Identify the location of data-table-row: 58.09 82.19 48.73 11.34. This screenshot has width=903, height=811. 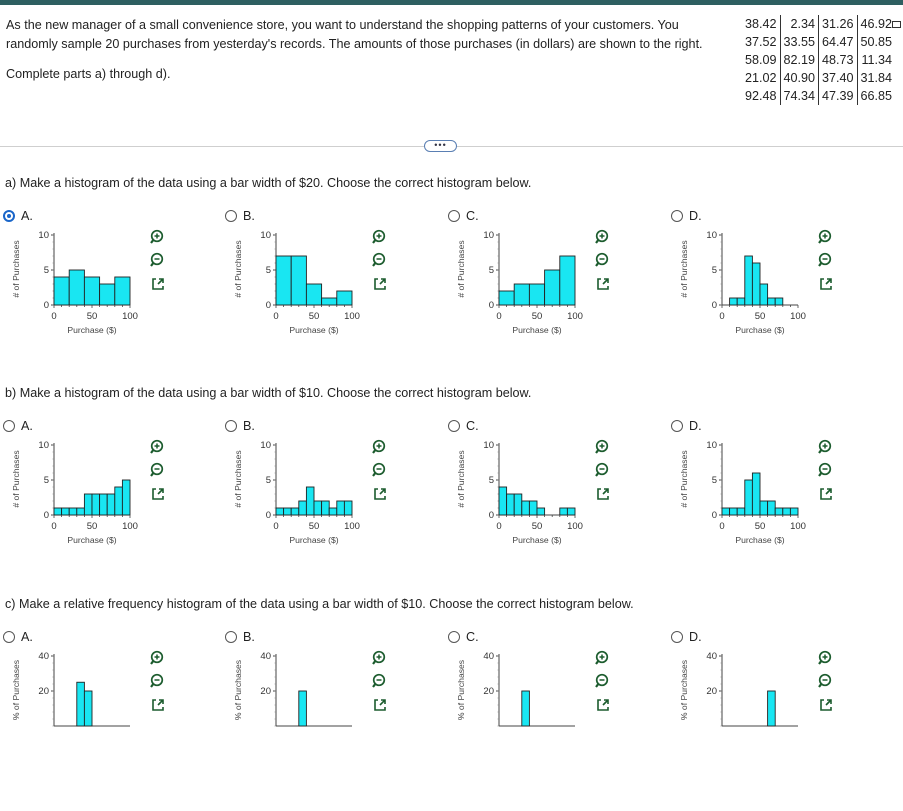
(819, 60).